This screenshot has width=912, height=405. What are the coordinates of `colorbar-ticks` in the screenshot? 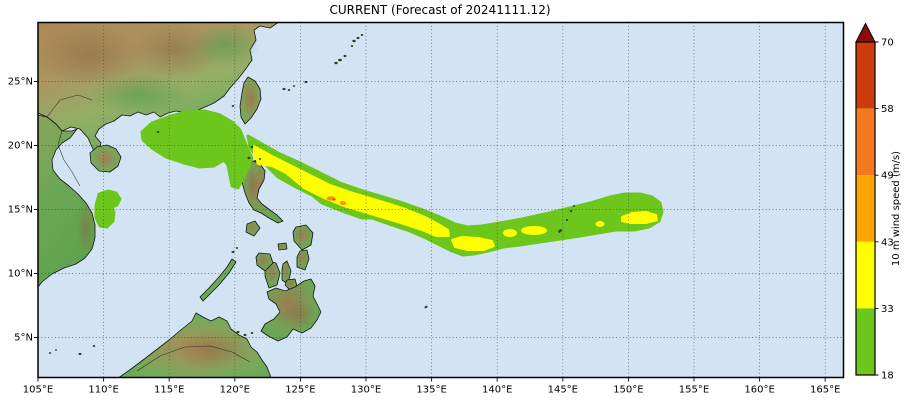 It's located at (877, 208).